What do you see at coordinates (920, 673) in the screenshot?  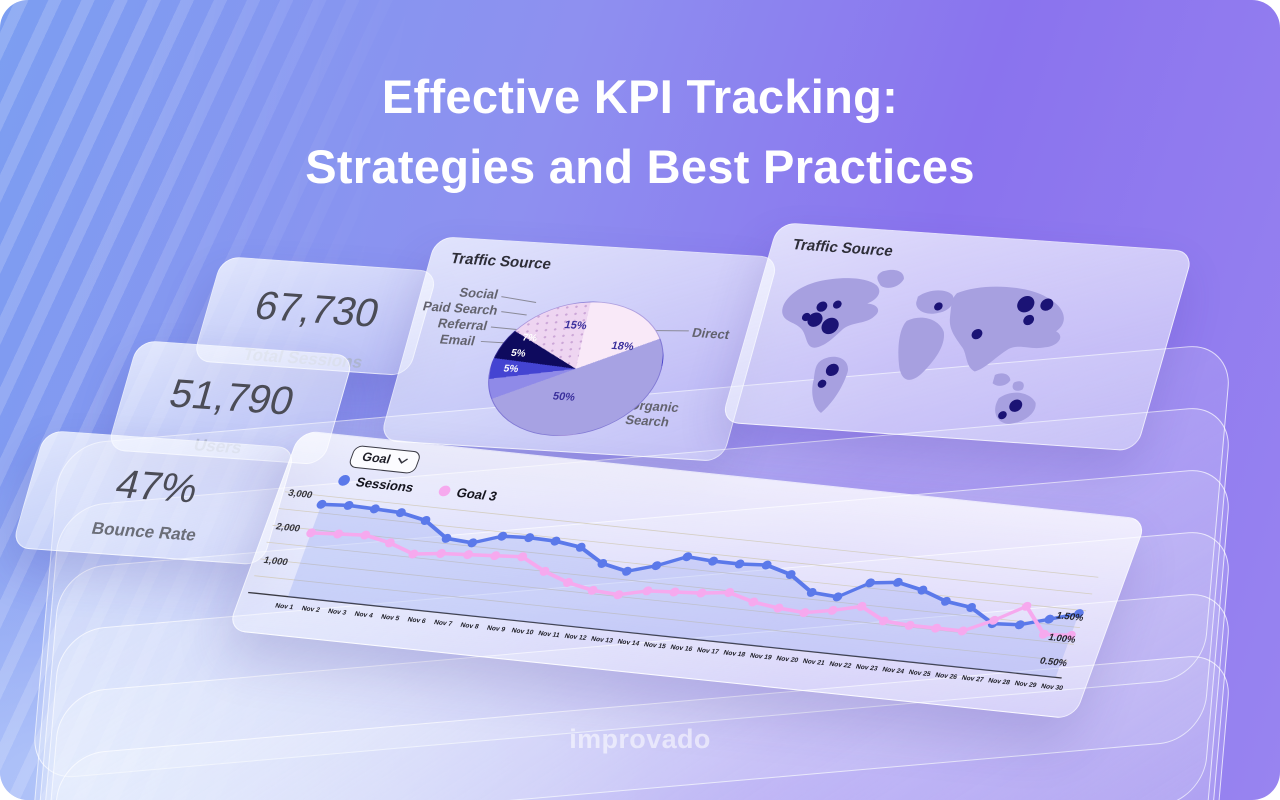 I see `svg-text: Nov 25` at bounding box center [920, 673].